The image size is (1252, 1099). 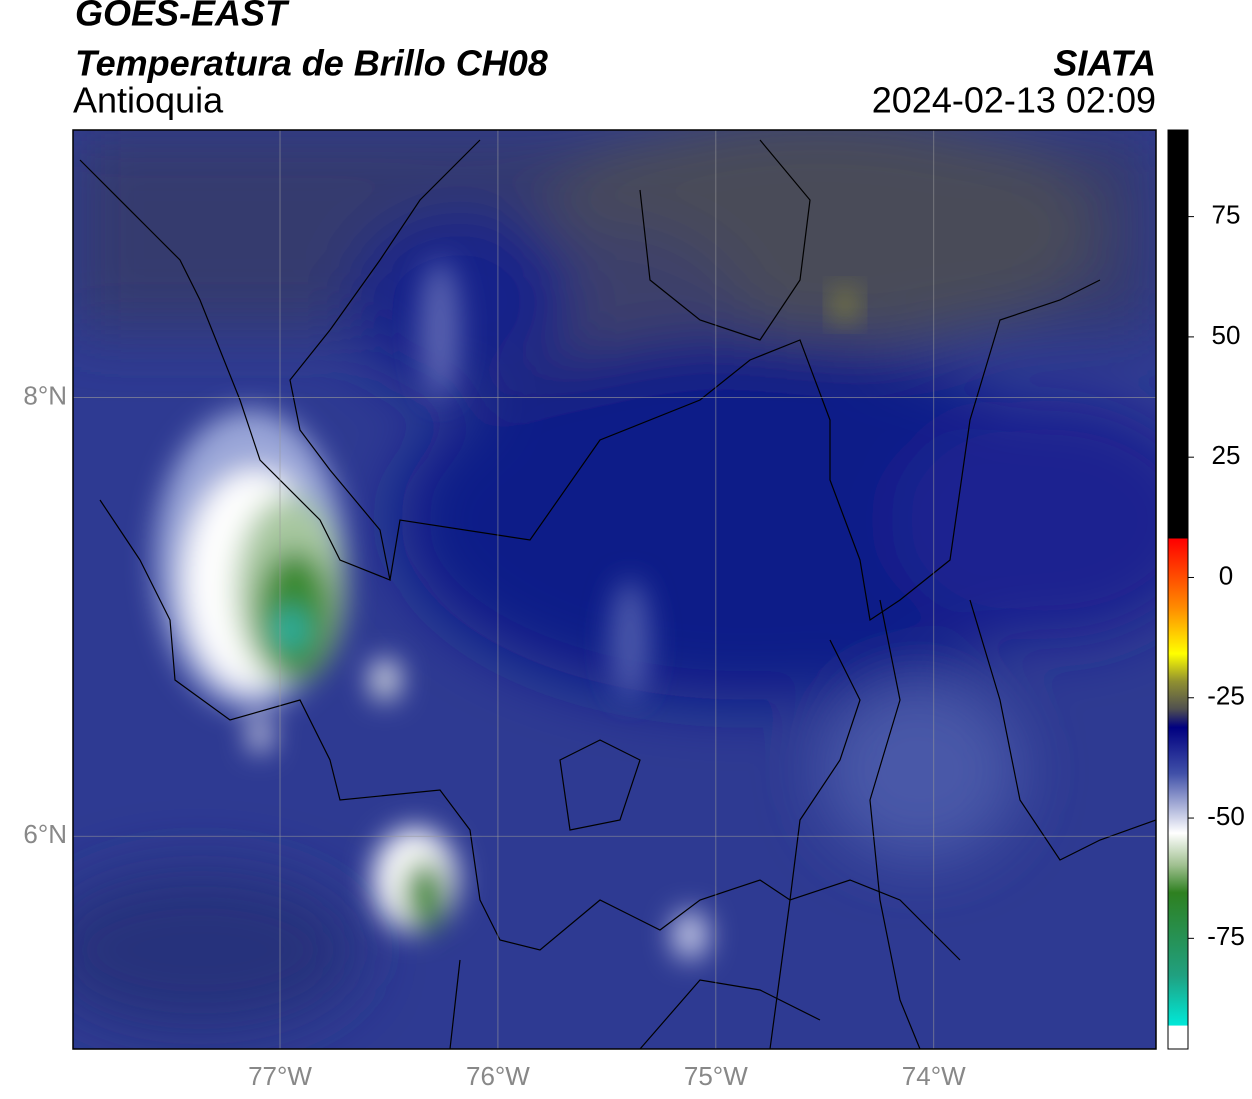 I want to click on x-tick-label: 74°W, so click(x=934, y=1076).